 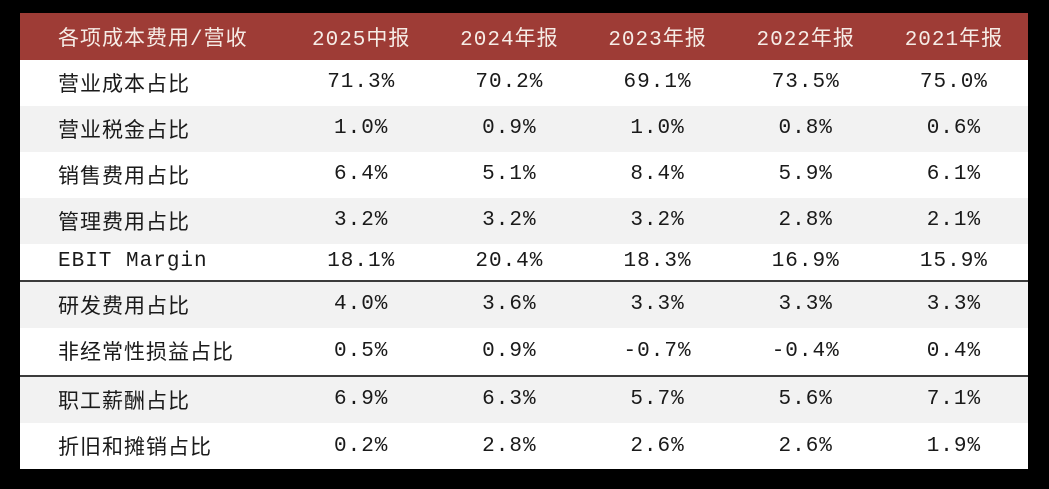 What do you see at coordinates (361, 400) in the screenshot?
I see `value-cell: 6.9%` at bounding box center [361, 400].